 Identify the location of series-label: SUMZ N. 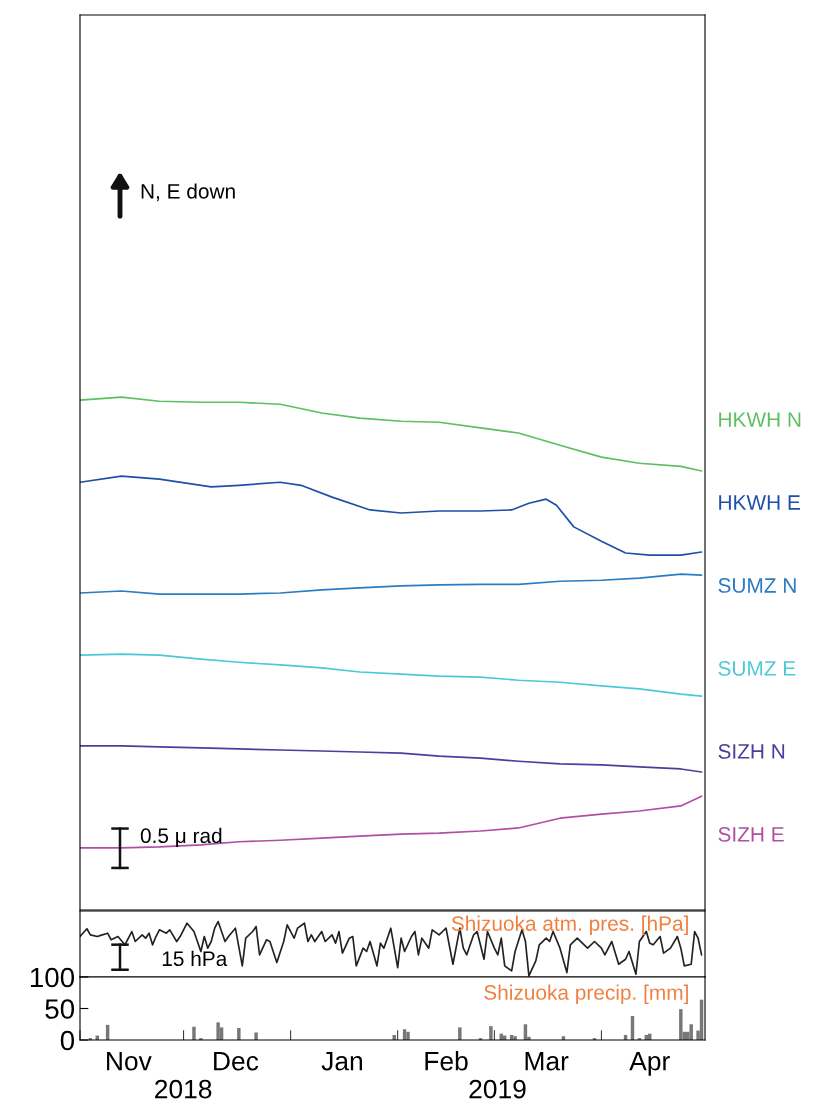
(757, 585).